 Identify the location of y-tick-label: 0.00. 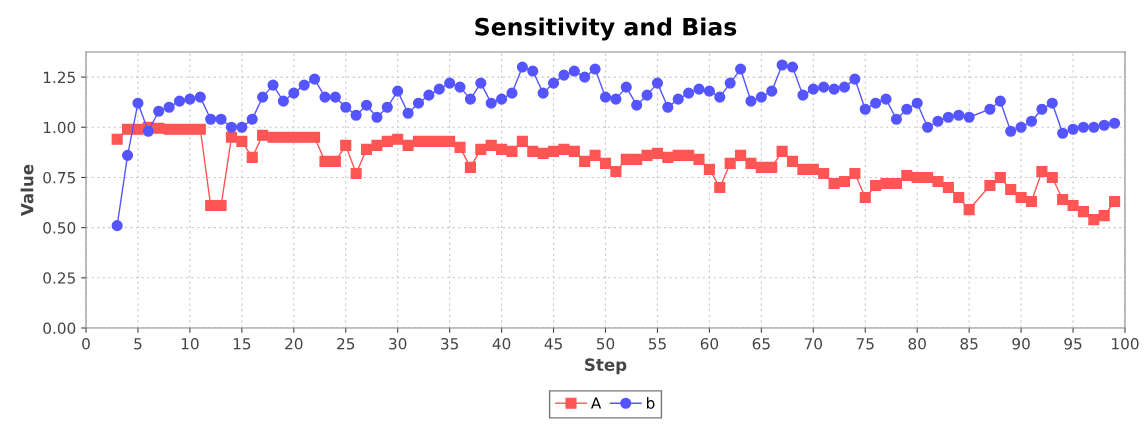
(59, 328).